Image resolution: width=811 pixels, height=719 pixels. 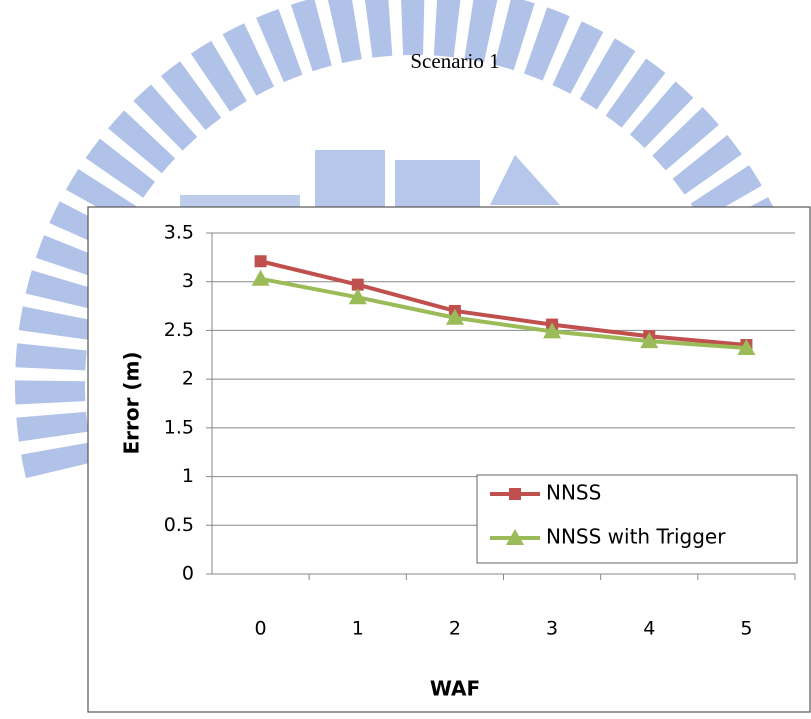 I want to click on y-axis-title: Error (m), so click(x=132, y=402).